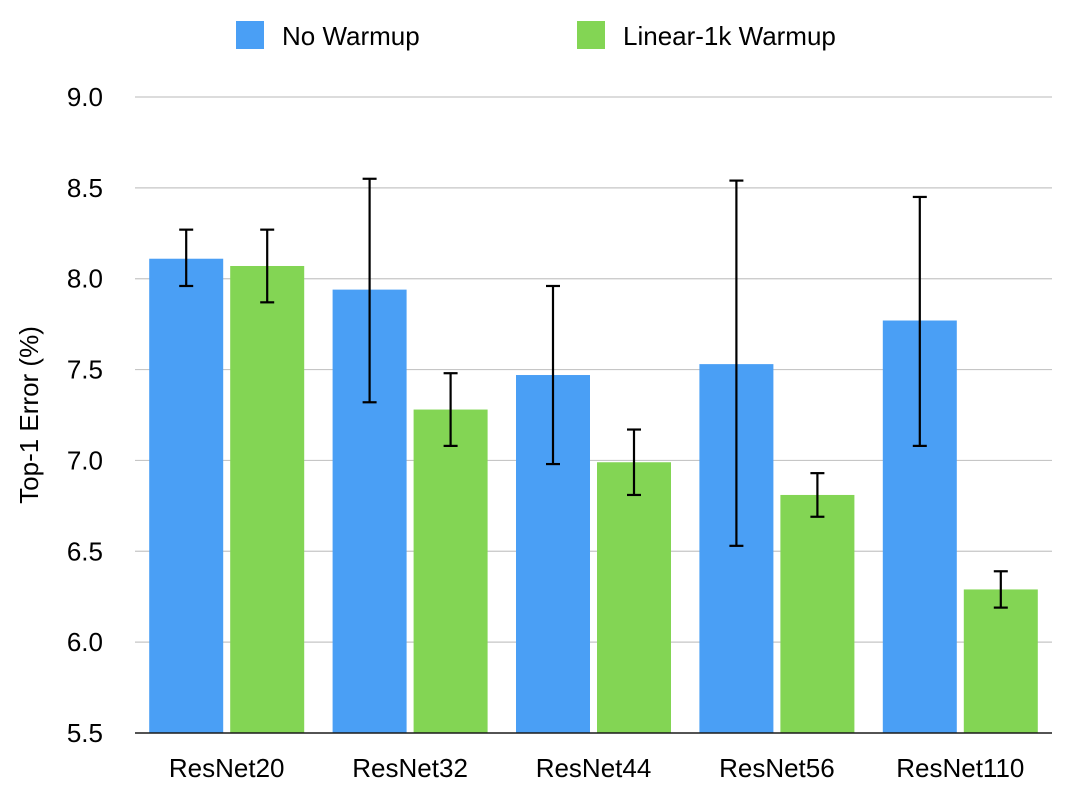  What do you see at coordinates (227, 768) in the screenshot?
I see `x-tick-label: ResNet20` at bounding box center [227, 768].